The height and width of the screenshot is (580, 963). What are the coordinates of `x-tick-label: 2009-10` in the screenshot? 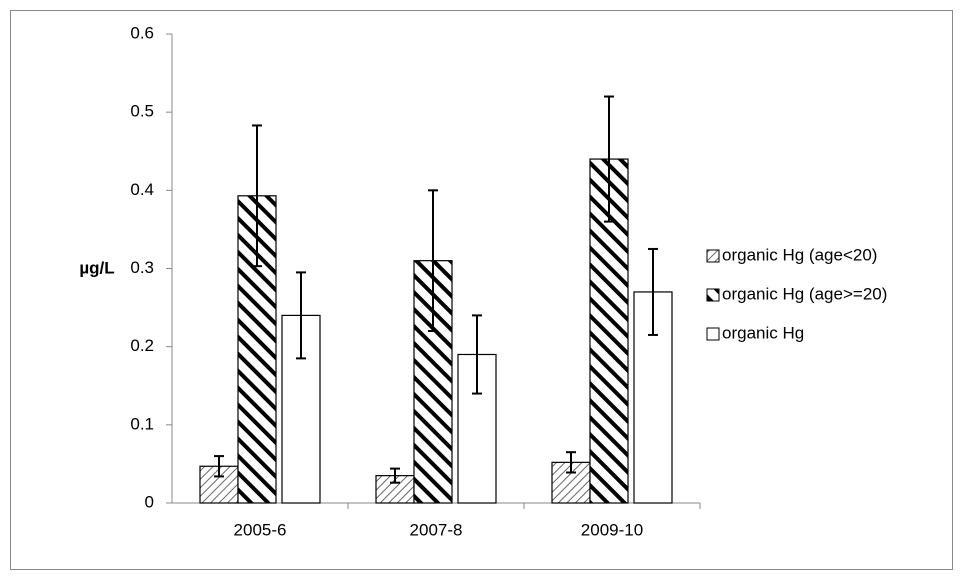 It's located at (612, 529).